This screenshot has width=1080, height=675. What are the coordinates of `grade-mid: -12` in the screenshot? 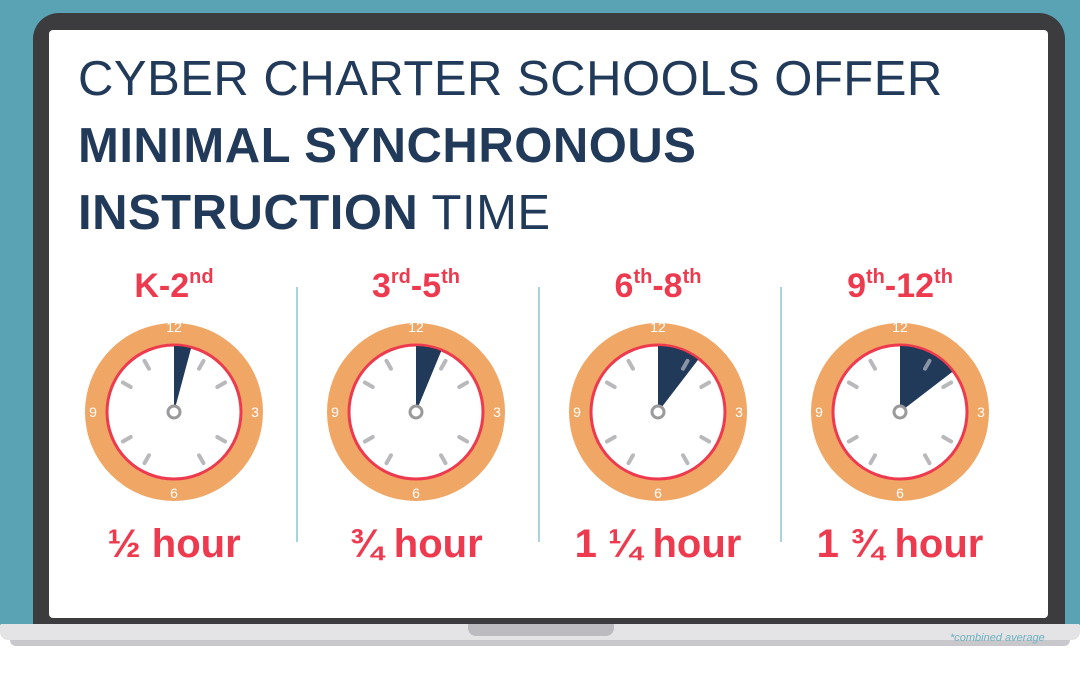 It's located at (909, 286).